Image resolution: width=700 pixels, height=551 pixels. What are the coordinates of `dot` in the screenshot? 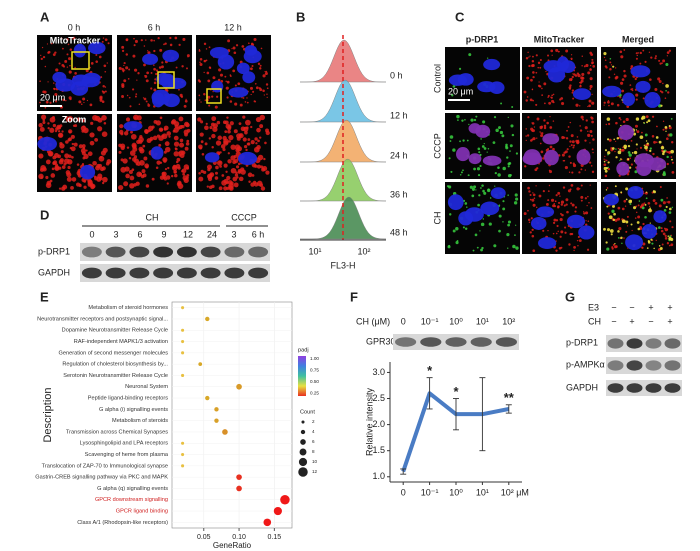 It's located at (183, 443).